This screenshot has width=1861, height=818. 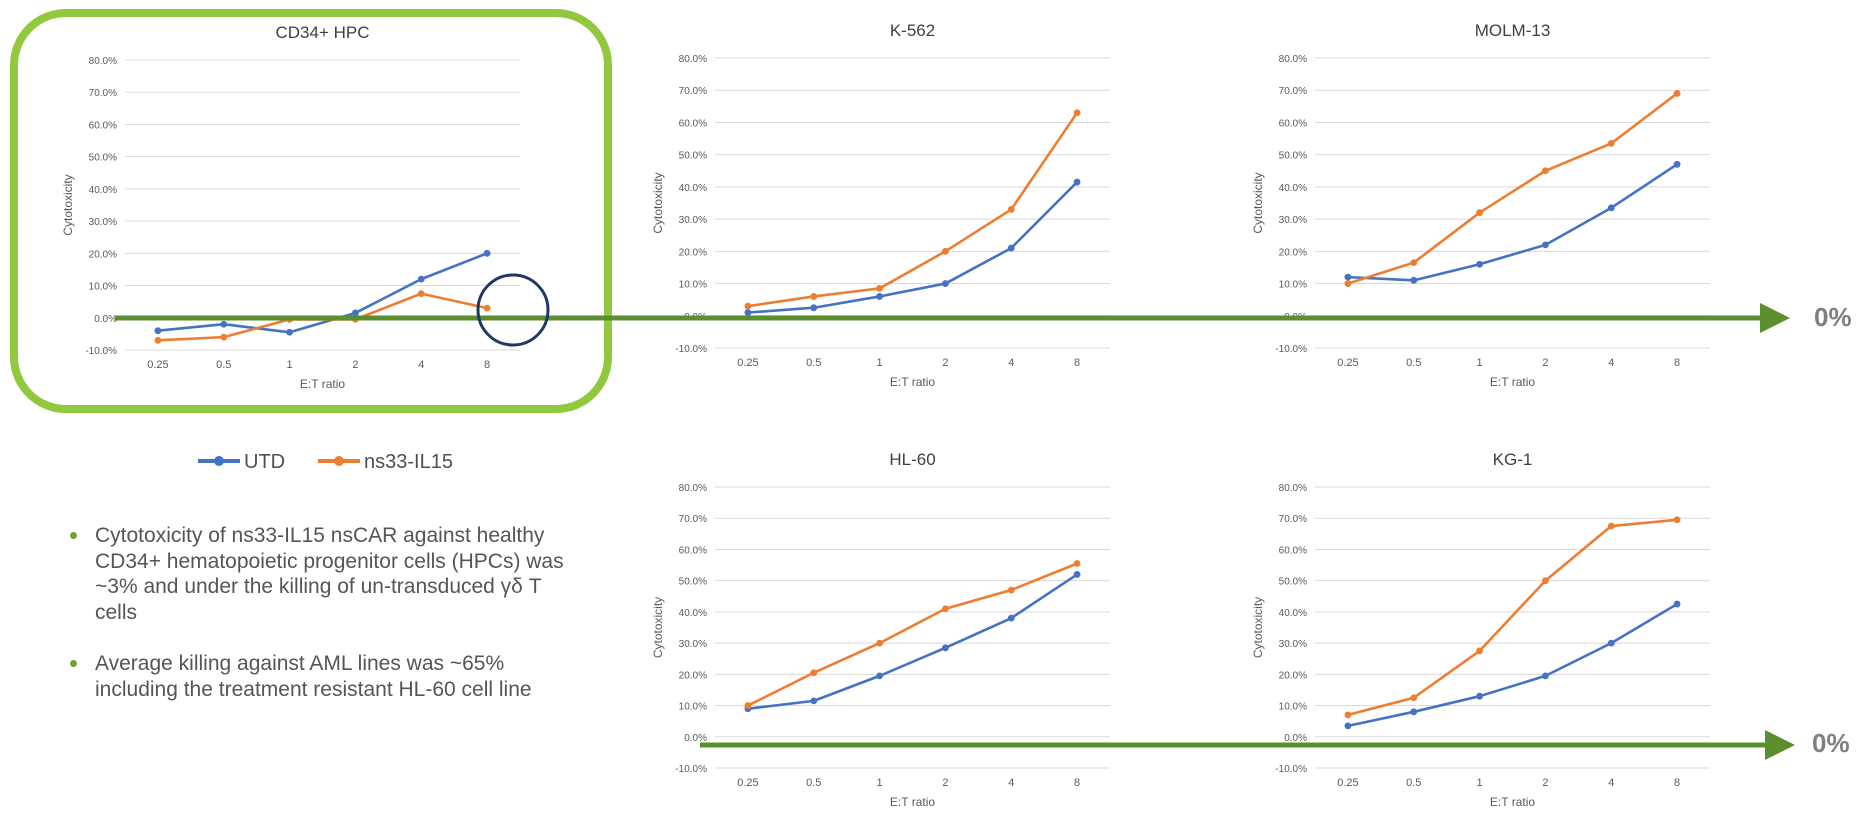 What do you see at coordinates (693, 707) in the screenshot?
I see `y-tick-label: 10.0%` at bounding box center [693, 707].